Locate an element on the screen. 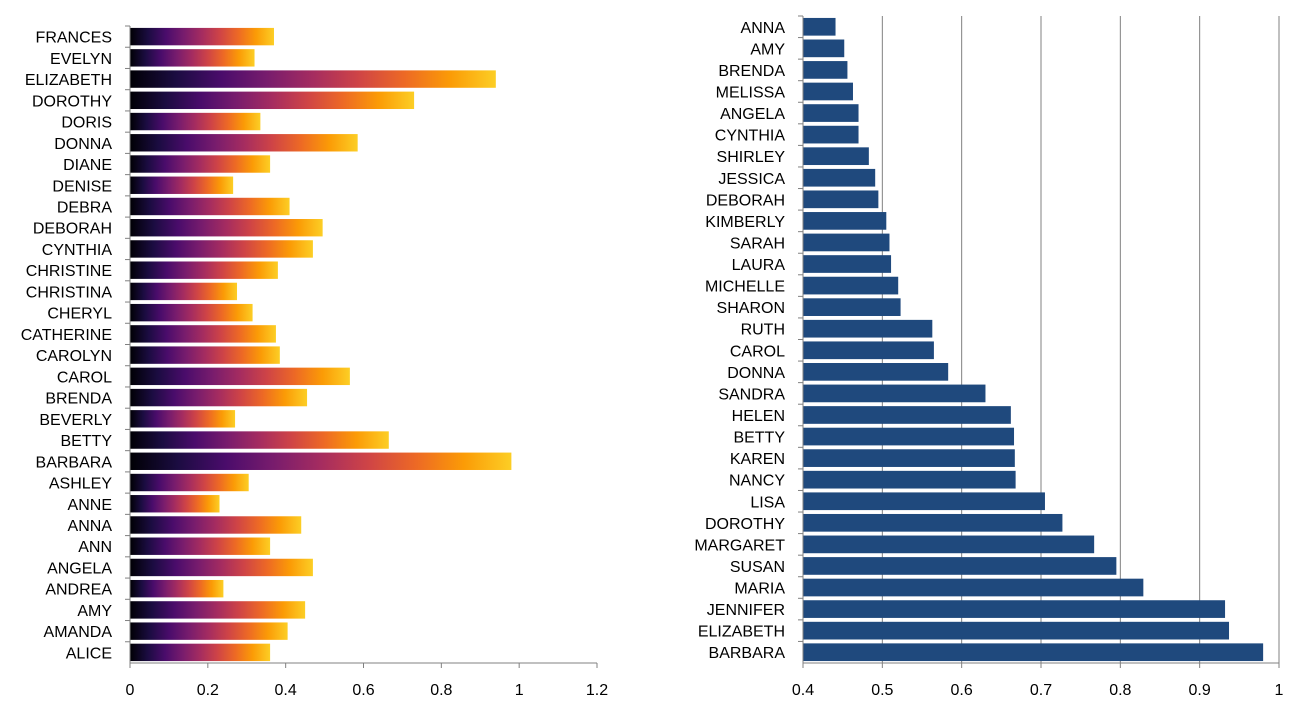 This screenshot has height=721, width=1306. right-category-label: SUSAN is located at coordinates (757, 567).